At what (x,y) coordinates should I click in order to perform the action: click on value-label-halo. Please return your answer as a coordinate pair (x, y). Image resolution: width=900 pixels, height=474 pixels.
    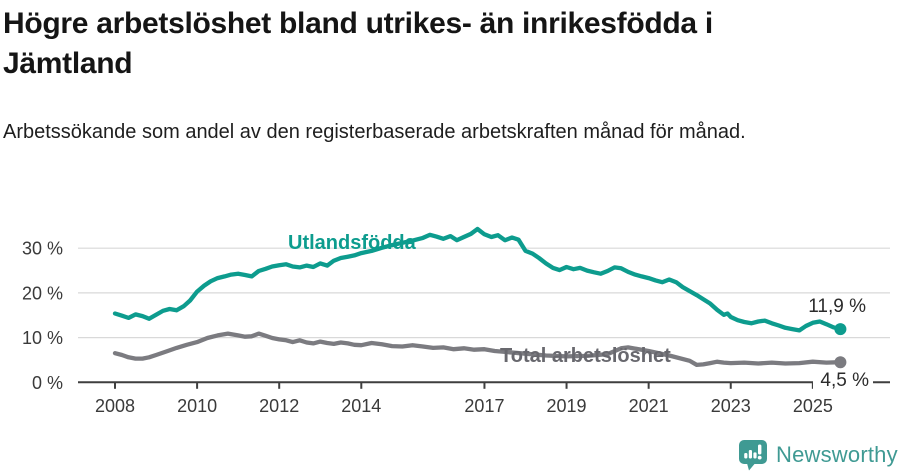
    Looking at the image, I should click on (843, 380).